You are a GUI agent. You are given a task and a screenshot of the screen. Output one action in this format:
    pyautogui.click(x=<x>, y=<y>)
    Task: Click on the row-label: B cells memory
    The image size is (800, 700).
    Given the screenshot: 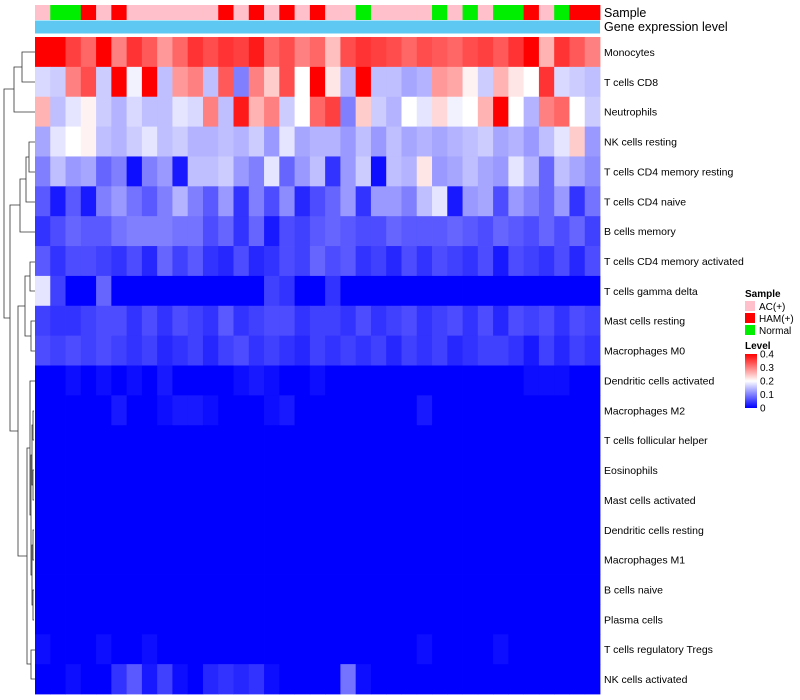 What is the action you would take?
    pyautogui.click(x=640, y=232)
    